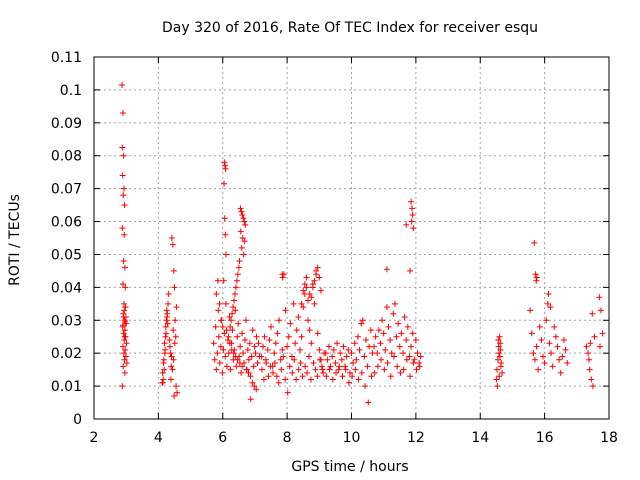 Image resolution: width=640 pixels, height=480 pixels. What do you see at coordinates (66, 190) in the screenshot?
I see `y-tick-label: 0.07` at bounding box center [66, 190].